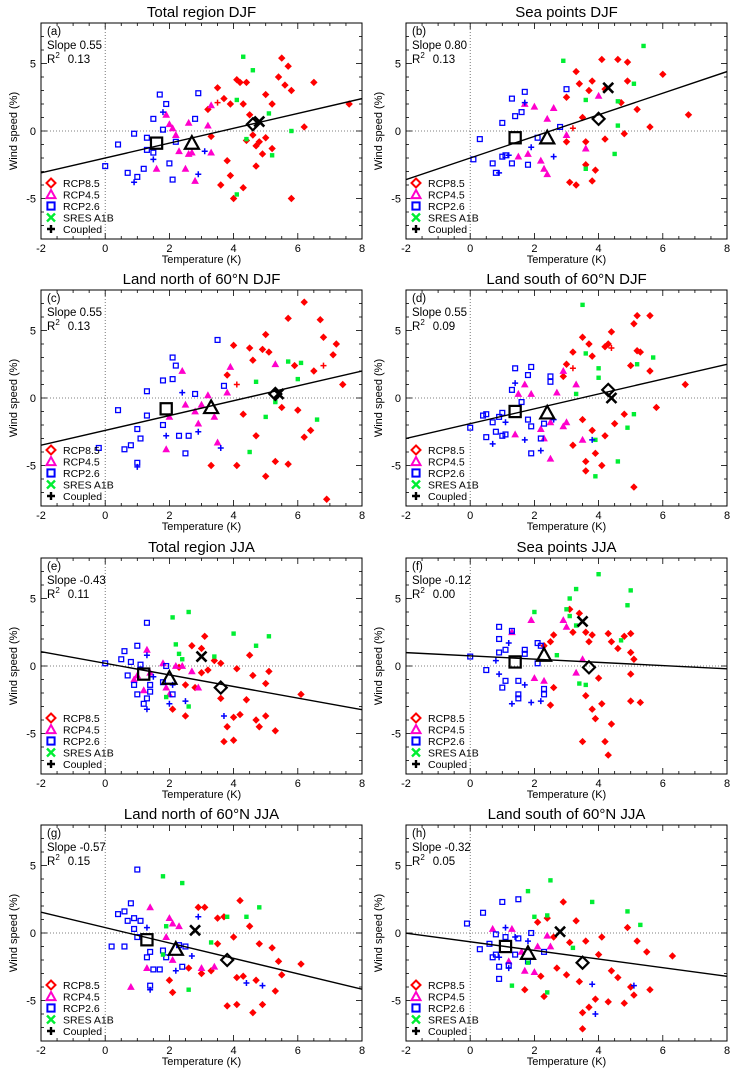 The image size is (730, 1073). Describe the element at coordinates (433, 860) in the screenshot. I see `r2-annotation: R2 0.05` at that location.